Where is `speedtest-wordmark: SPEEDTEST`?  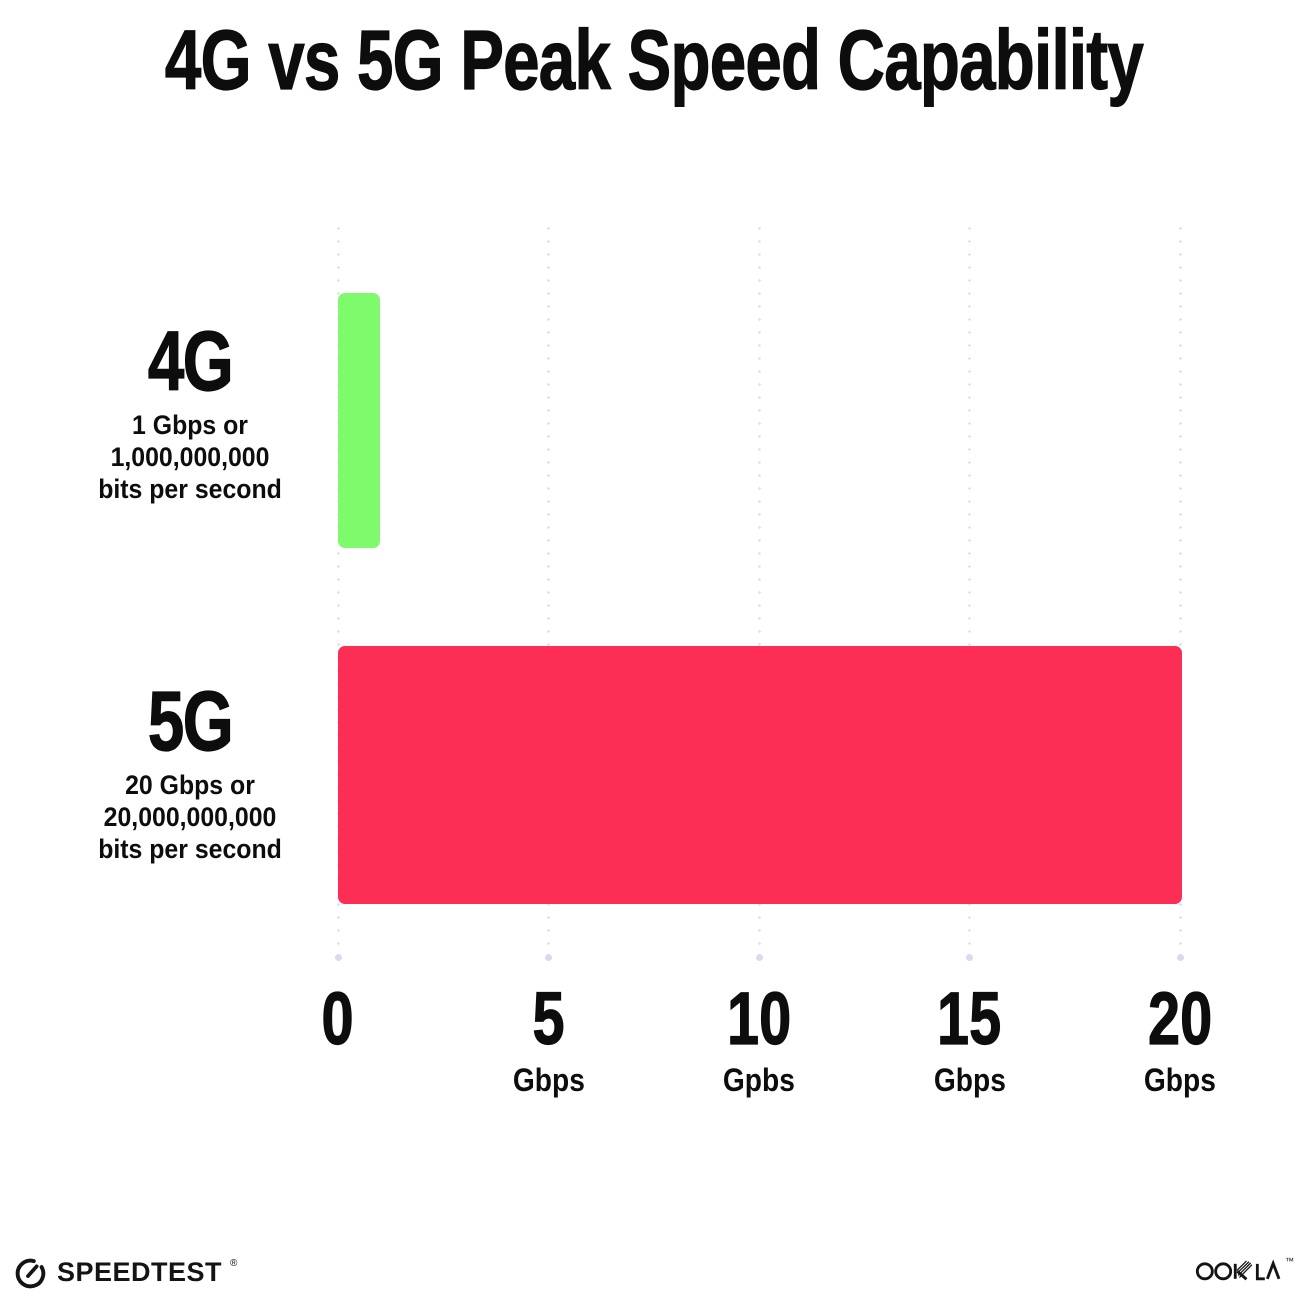 speedtest-wordmark: SPEEDTEST is located at coordinates (140, 1272).